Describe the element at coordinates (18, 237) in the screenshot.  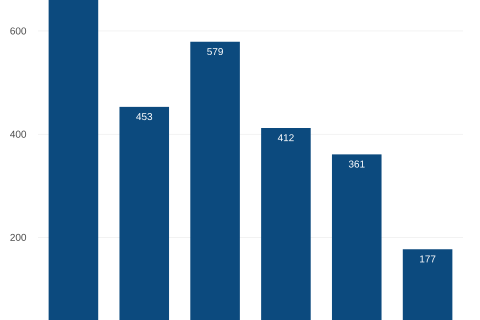
I see `y-tick-label: 200` at that location.